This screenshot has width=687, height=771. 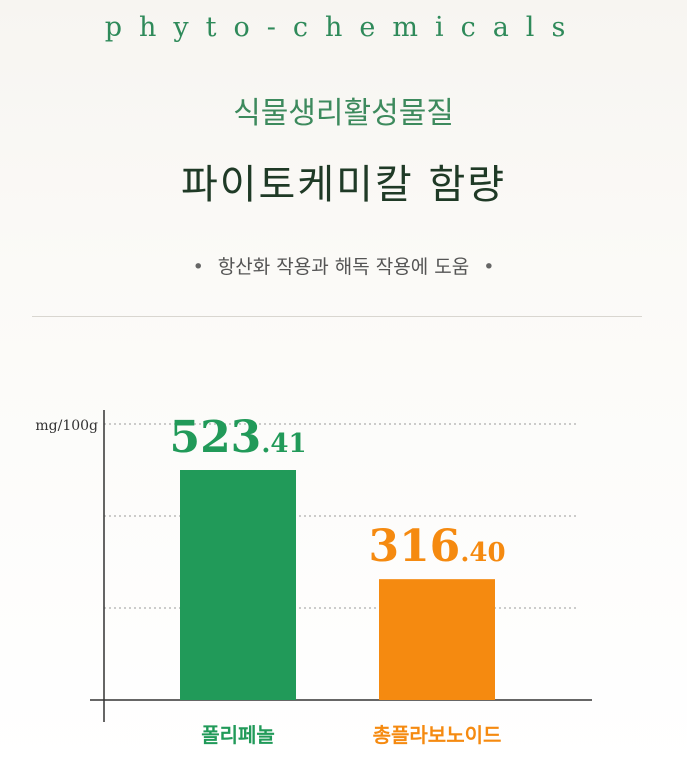 What do you see at coordinates (215, 437) in the screenshot?
I see `data-label-integer: 523` at bounding box center [215, 437].